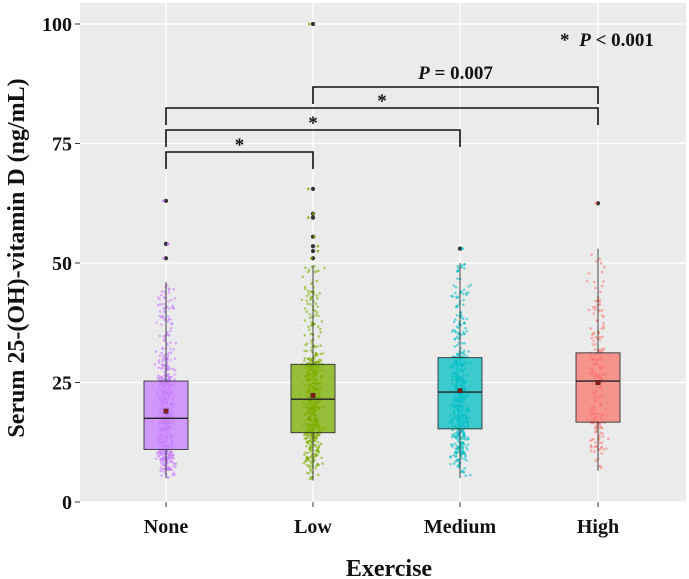  What do you see at coordinates (584, 40) in the screenshot?
I see `legend-p-symbol: P` at bounding box center [584, 40].